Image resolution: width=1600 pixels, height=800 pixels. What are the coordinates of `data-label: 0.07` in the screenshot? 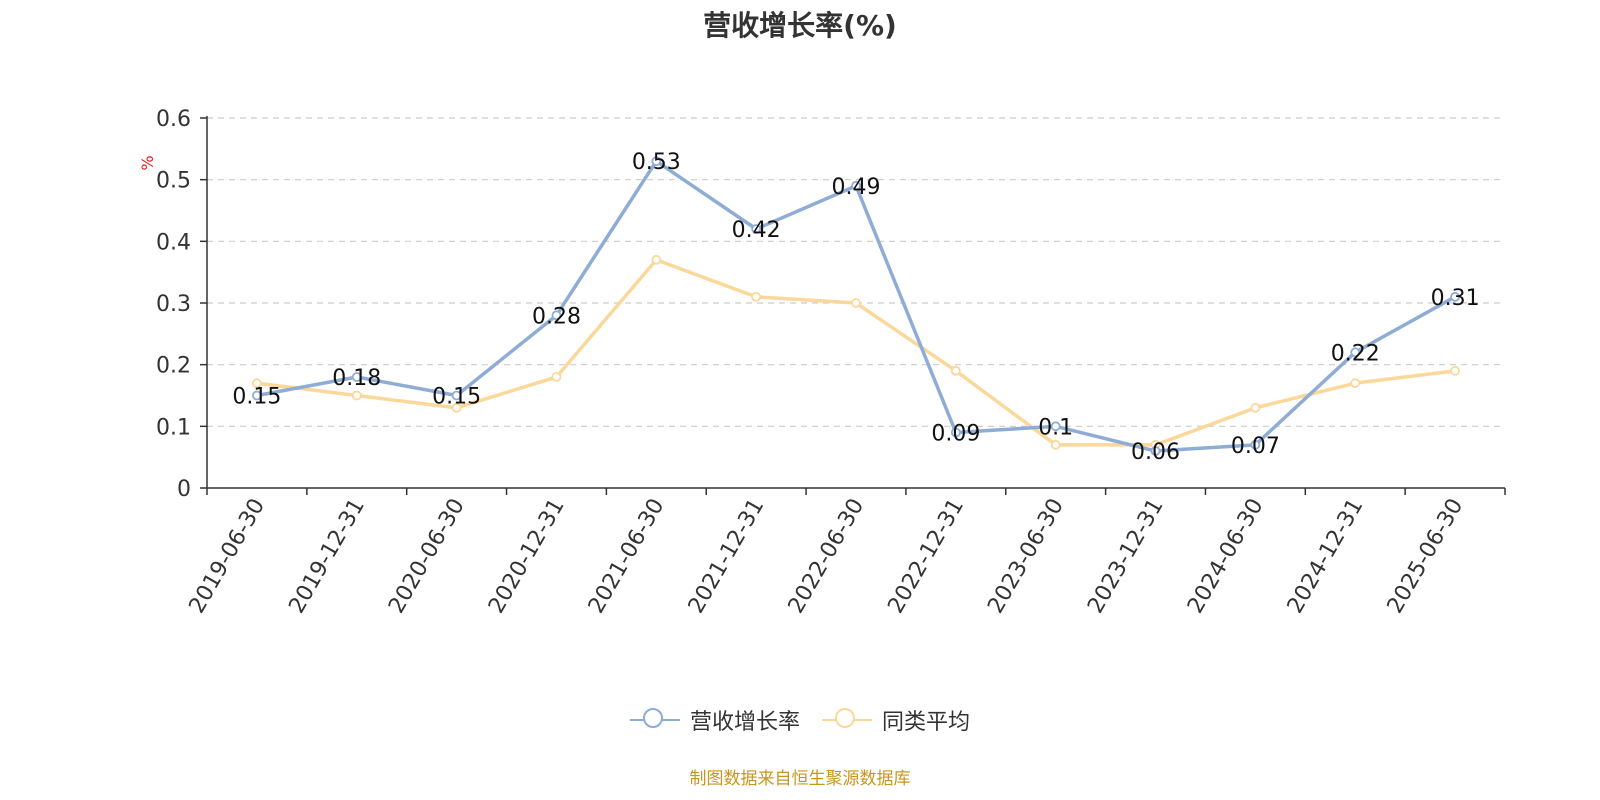 It's located at (1255, 446).